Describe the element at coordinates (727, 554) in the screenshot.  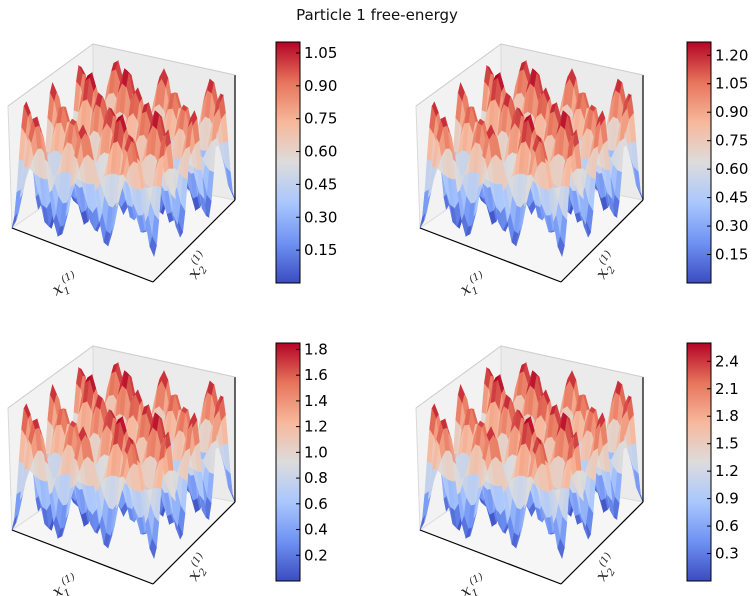
I see `colorbar-tick-label: 0.3` at that location.